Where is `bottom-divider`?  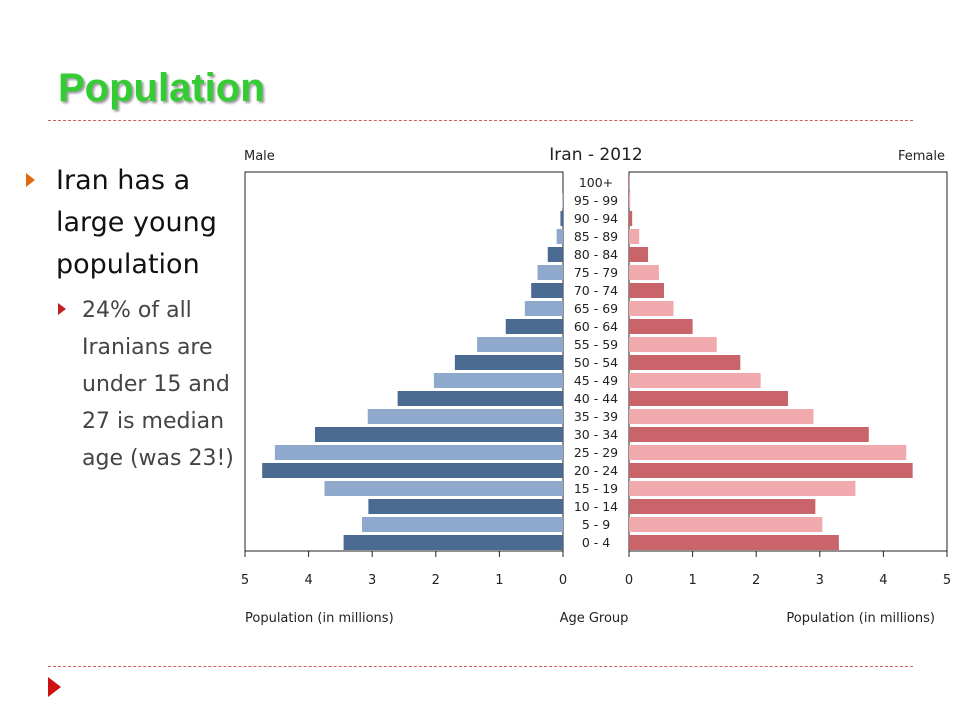
bottom-divider is located at coordinates (480, 666).